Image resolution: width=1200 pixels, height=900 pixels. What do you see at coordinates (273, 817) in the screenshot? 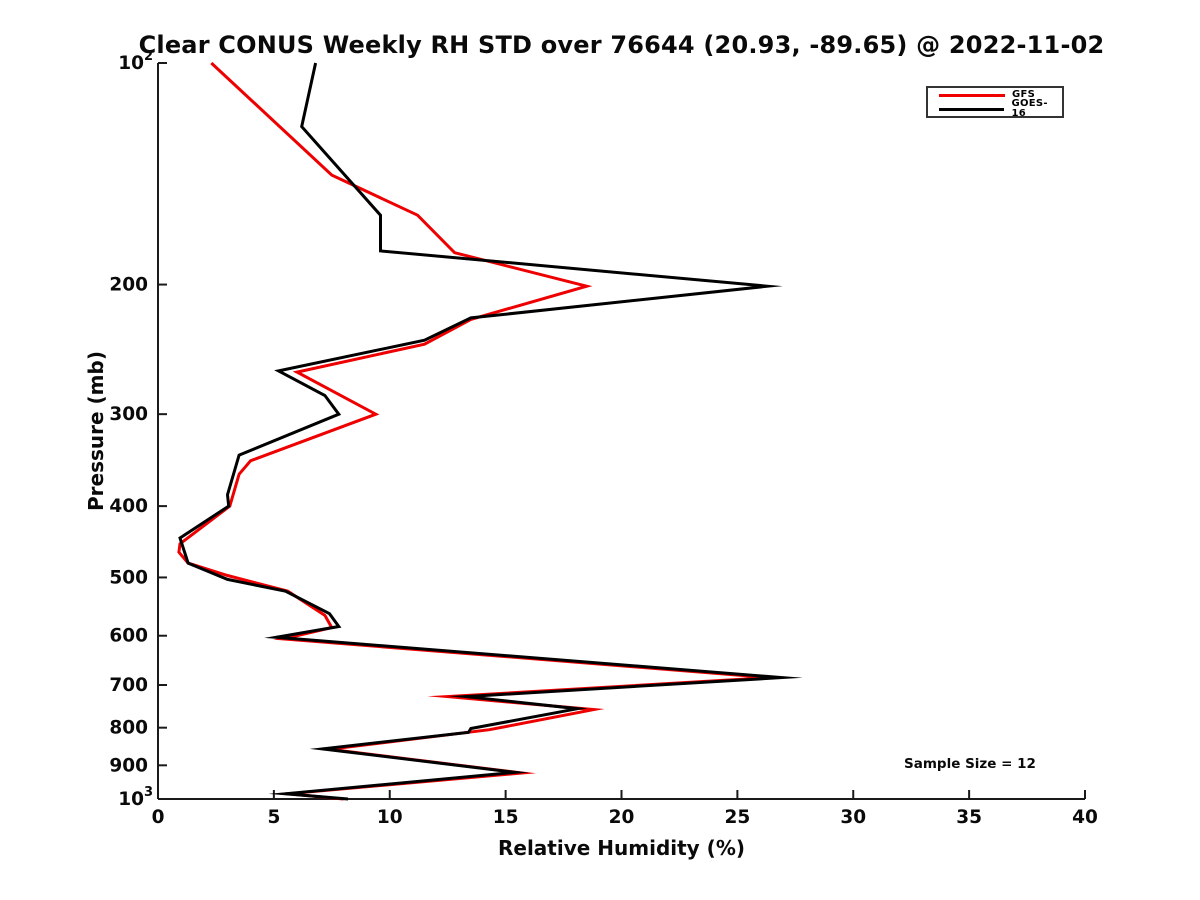
I see `x-tick-label: 5` at bounding box center [273, 817].